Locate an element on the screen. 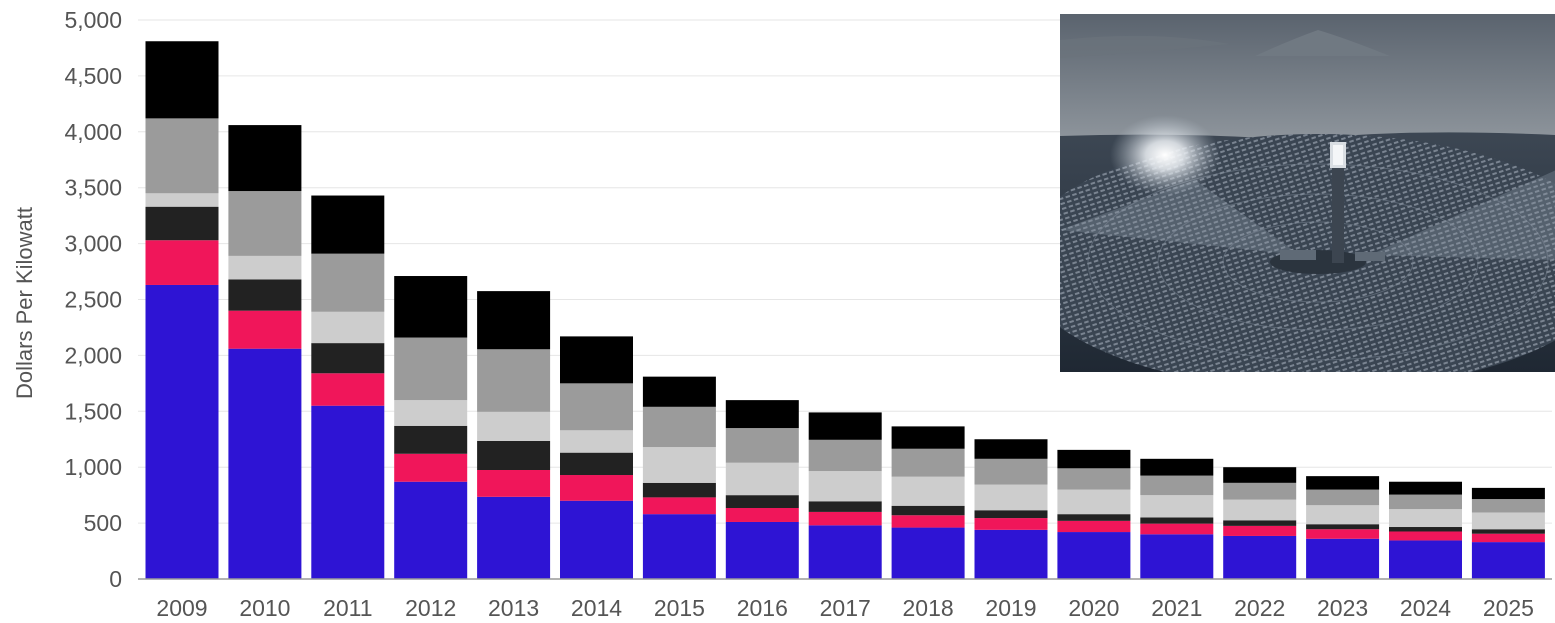  dune-shape is located at coordinates (1322, 43).